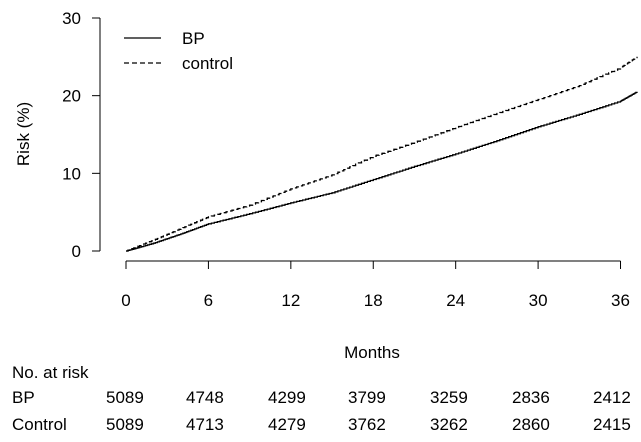 The height and width of the screenshot is (442, 641). What do you see at coordinates (367, 397) in the screenshot?
I see `risk-cell: 3799` at bounding box center [367, 397].